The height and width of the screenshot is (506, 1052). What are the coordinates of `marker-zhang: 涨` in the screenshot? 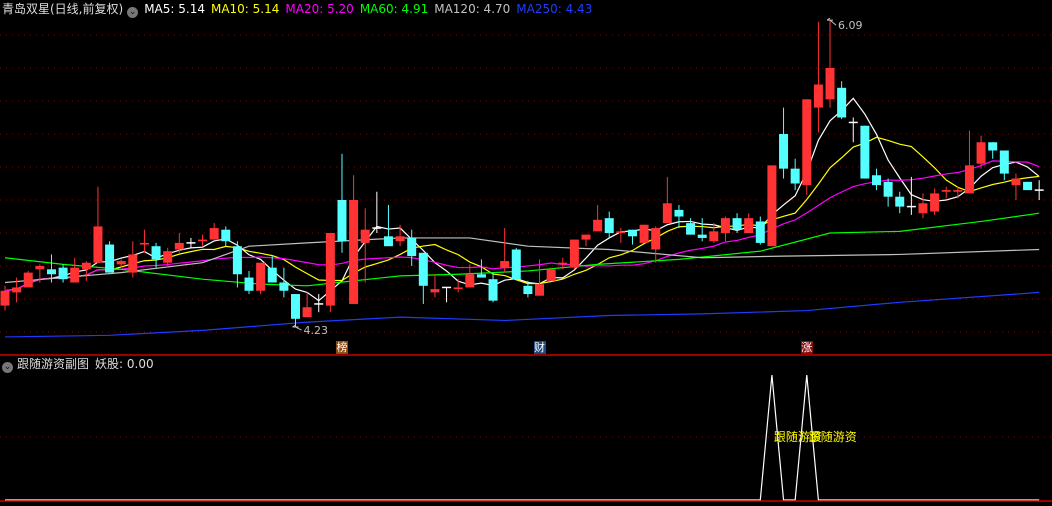 It's located at (806, 347).